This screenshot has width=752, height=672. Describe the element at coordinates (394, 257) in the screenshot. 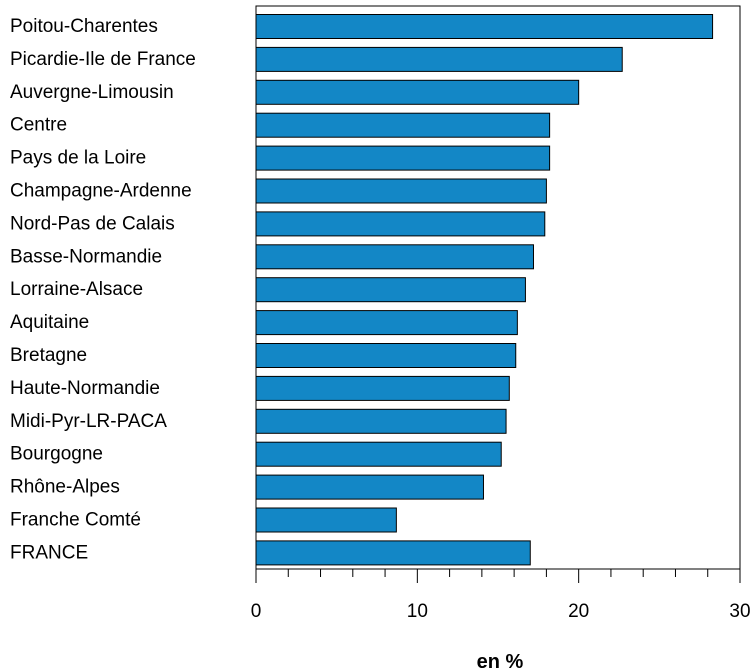

I see `bar-basse-normandie` at that location.